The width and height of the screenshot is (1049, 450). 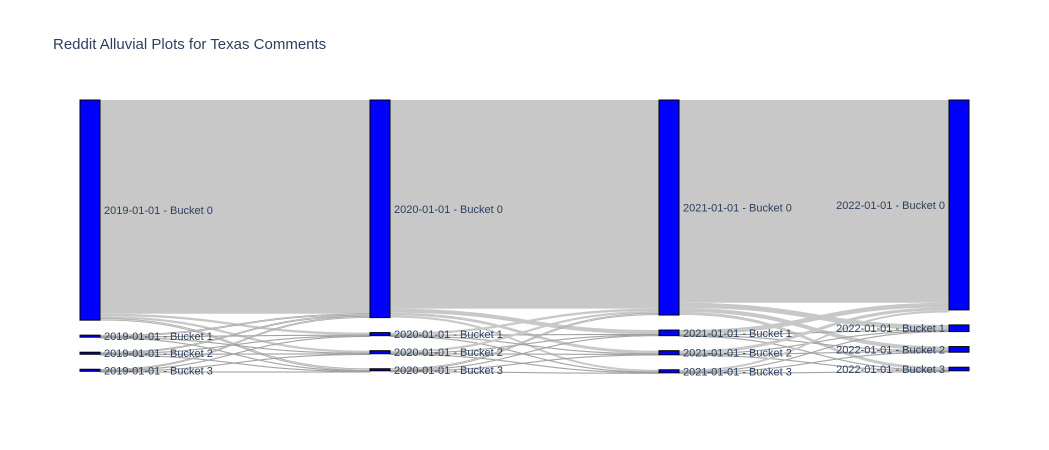 I want to click on node-label-2020-3: 2020-01-01 - Bucket 3, so click(x=448, y=371).